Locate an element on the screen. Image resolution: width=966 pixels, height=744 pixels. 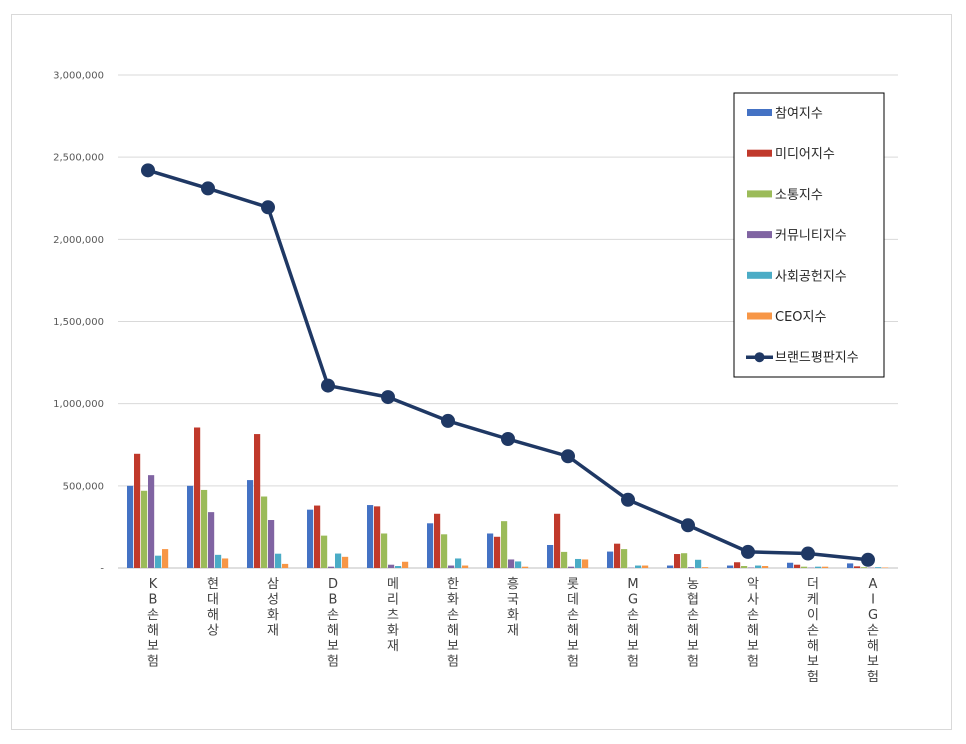
y-tick-label: 3,000,000 is located at coordinates (78, 76).